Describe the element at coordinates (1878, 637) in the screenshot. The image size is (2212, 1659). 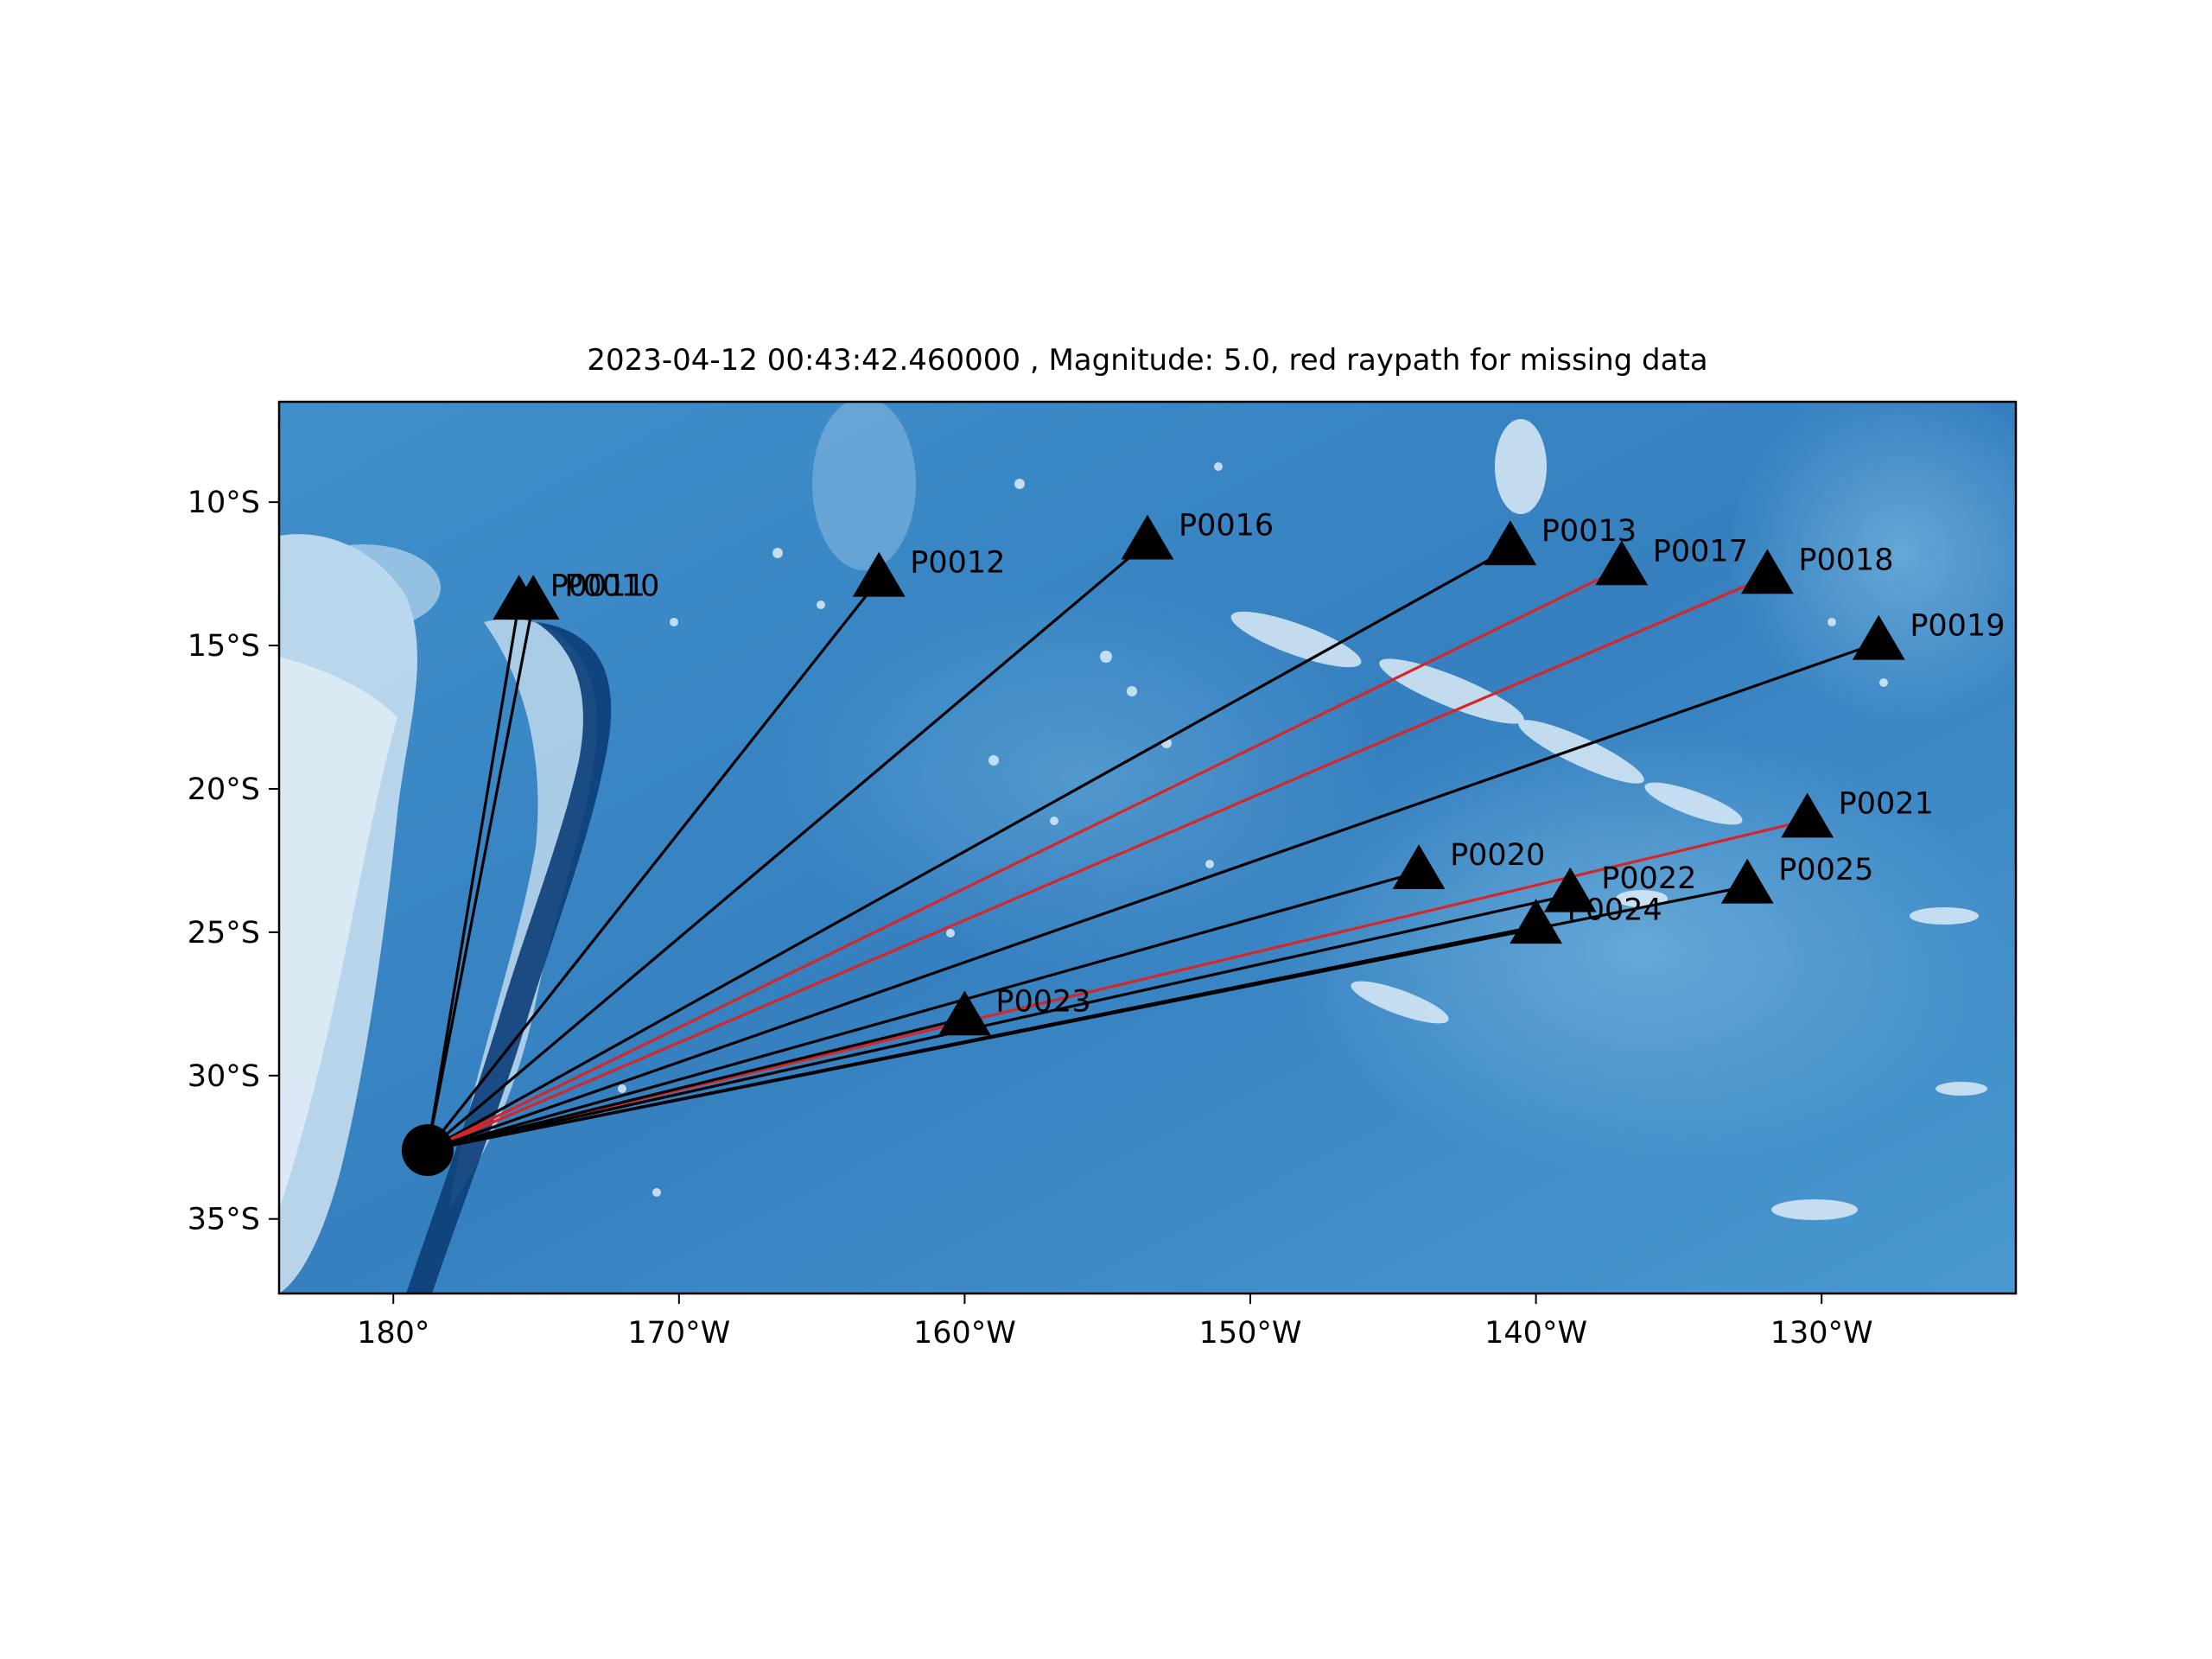
I see `station-marker-p0019` at that location.